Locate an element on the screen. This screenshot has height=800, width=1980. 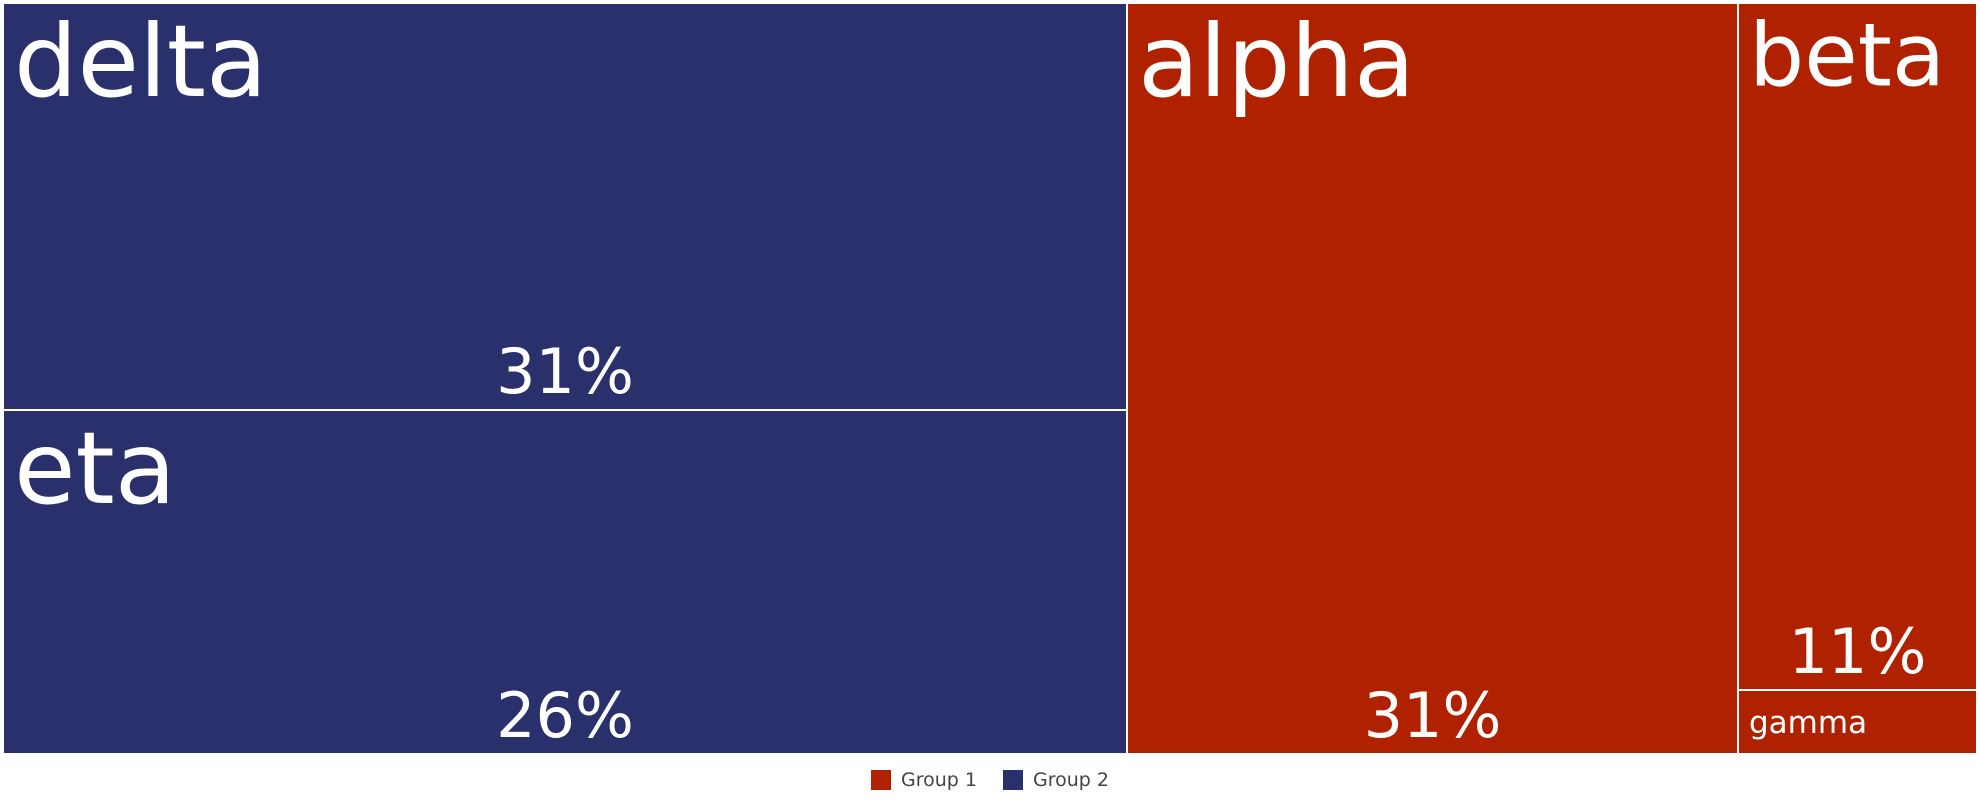
tile-rect-gamma is located at coordinates (1857, 722).